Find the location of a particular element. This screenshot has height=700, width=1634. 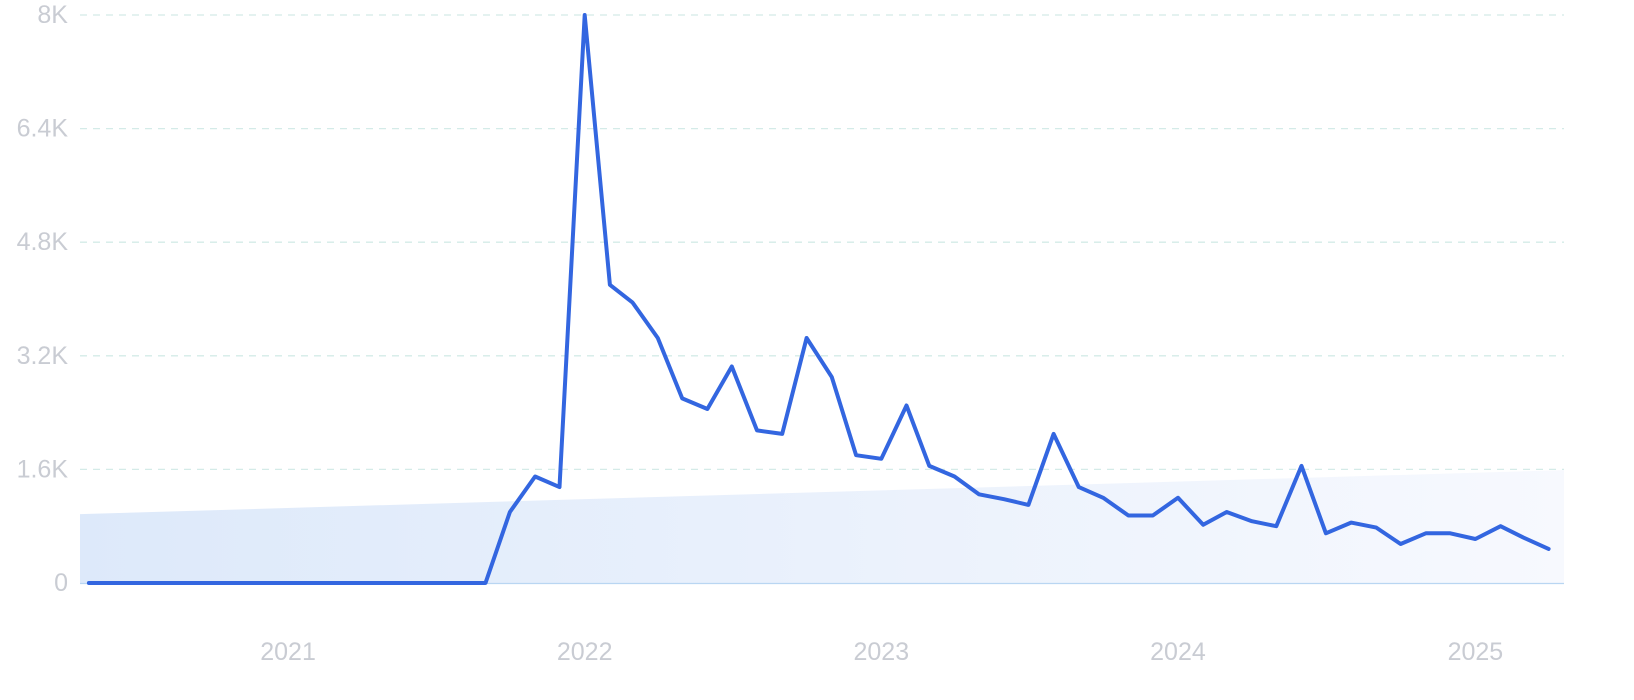

x-tick-label: 2023 is located at coordinates (882, 652).